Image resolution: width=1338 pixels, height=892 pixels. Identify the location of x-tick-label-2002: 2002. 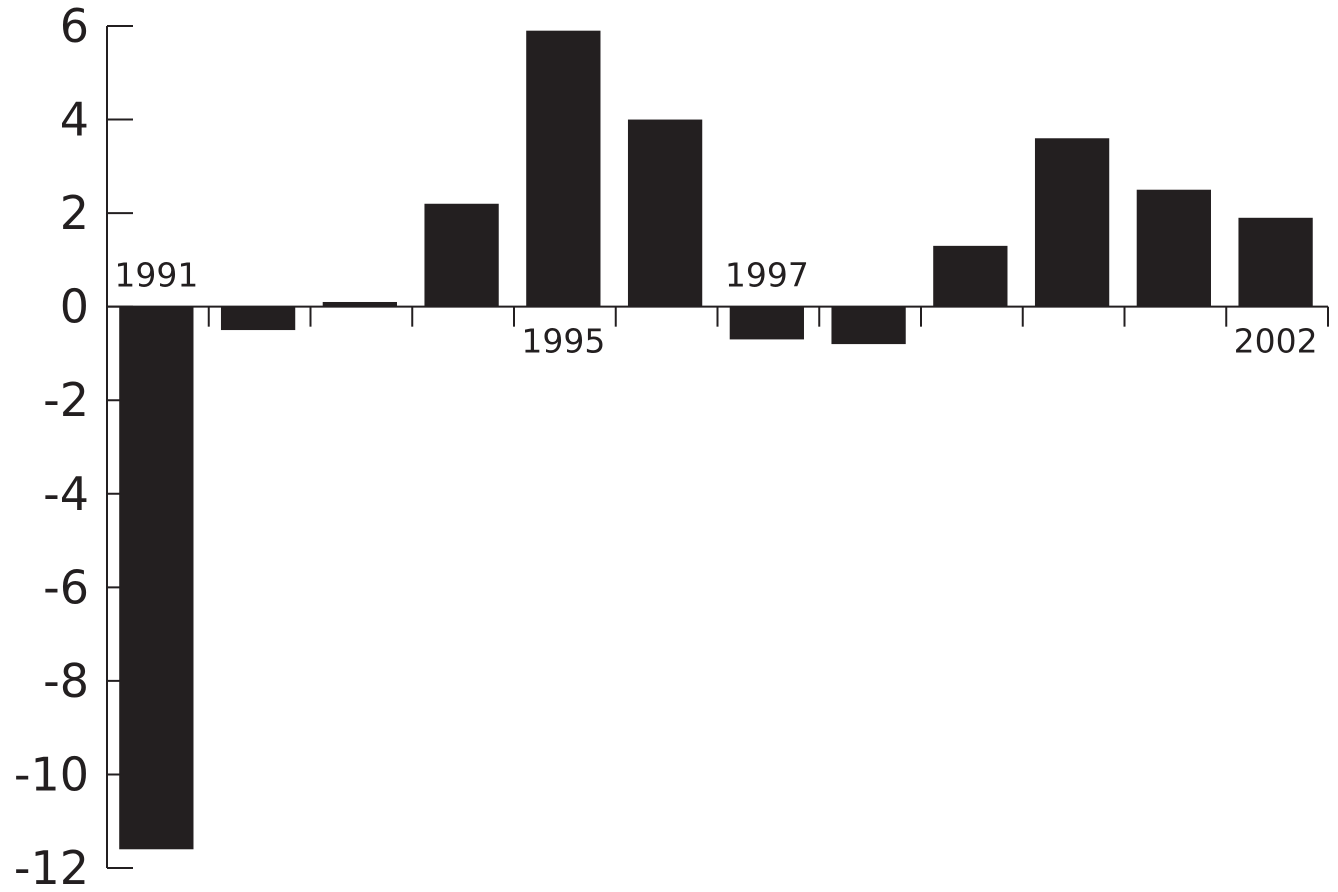
(1276, 341).